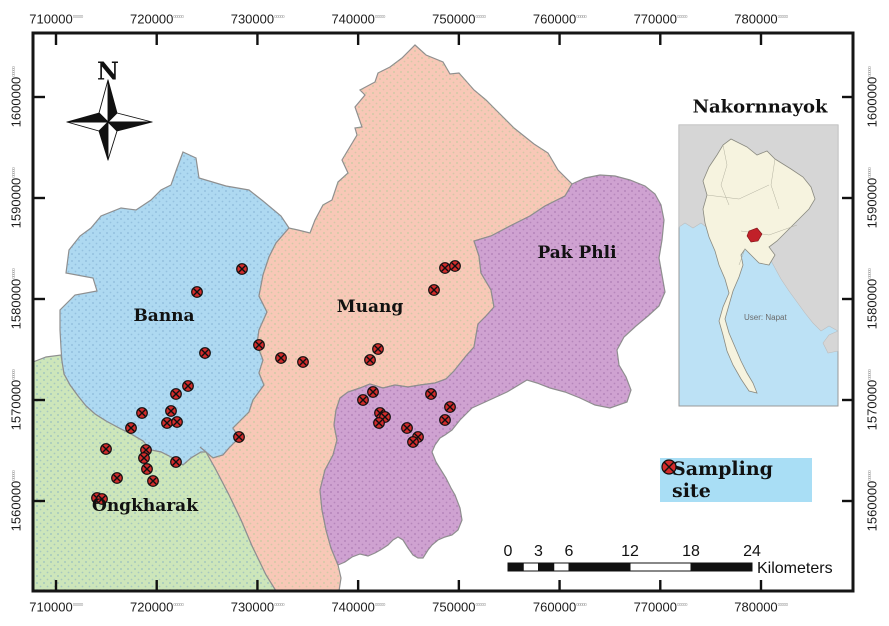 This screenshot has width=889, height=626. Describe the element at coordinates (538, 551) in the screenshot. I see `scale-bar-number: 3` at that location.